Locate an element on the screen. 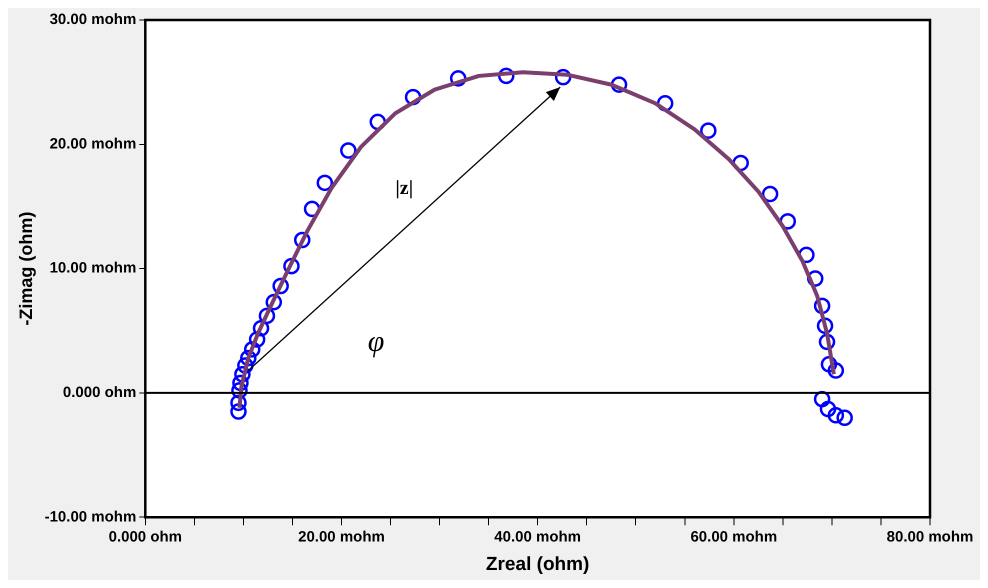 The image size is (988, 588). y-axis-title: -Zimag (ohm) is located at coordinates (26, 269).